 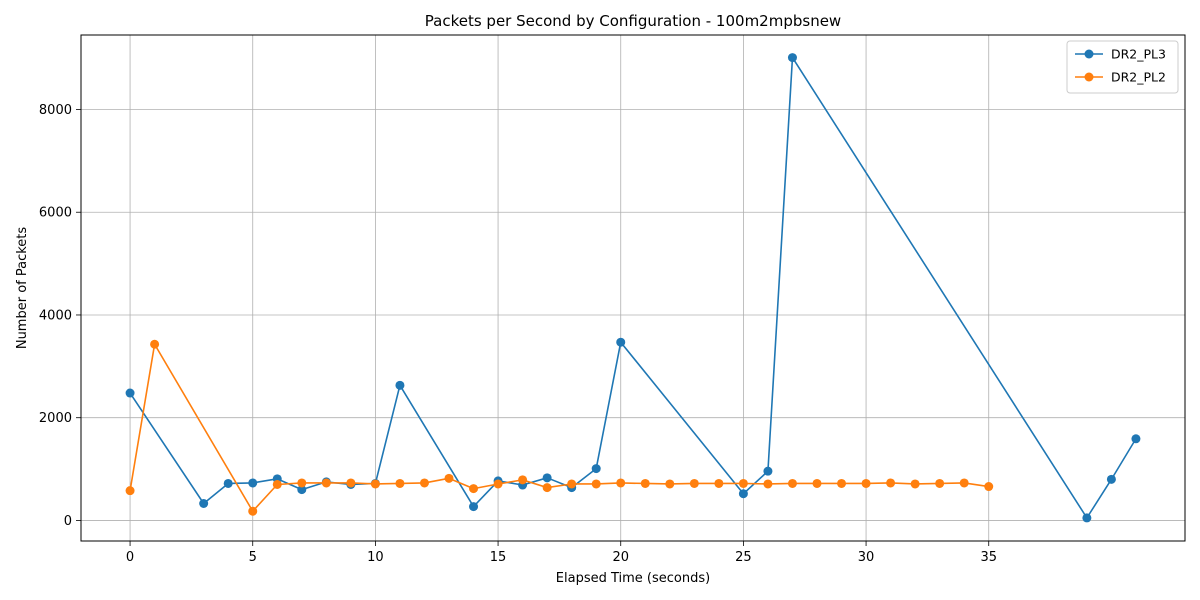 What do you see at coordinates (498, 557) in the screenshot?
I see `x-tick-label: 15` at bounding box center [498, 557].